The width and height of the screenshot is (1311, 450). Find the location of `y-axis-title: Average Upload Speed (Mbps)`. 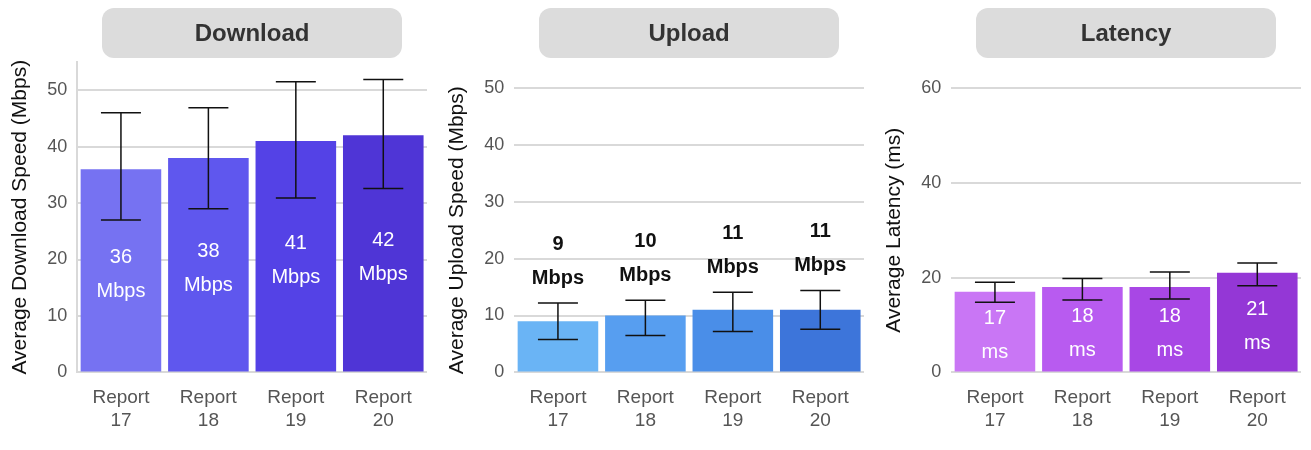

y-axis-title: Average Upload Speed (Mbps) is located at coordinates (456, 230).